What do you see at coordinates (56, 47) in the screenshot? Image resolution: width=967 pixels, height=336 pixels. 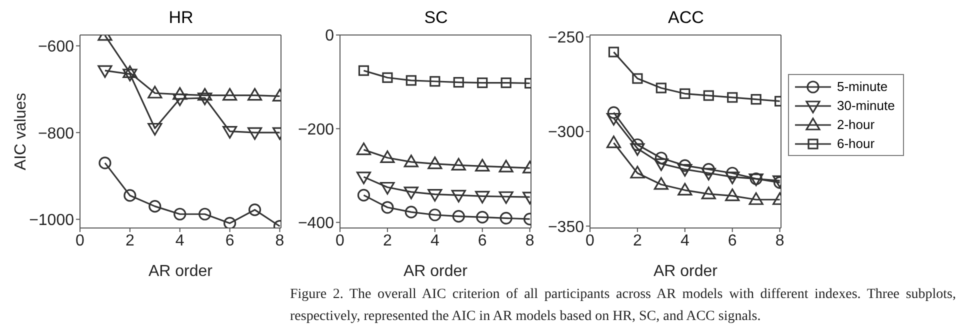 I see `y-tick-label: −600` at bounding box center [56, 47].